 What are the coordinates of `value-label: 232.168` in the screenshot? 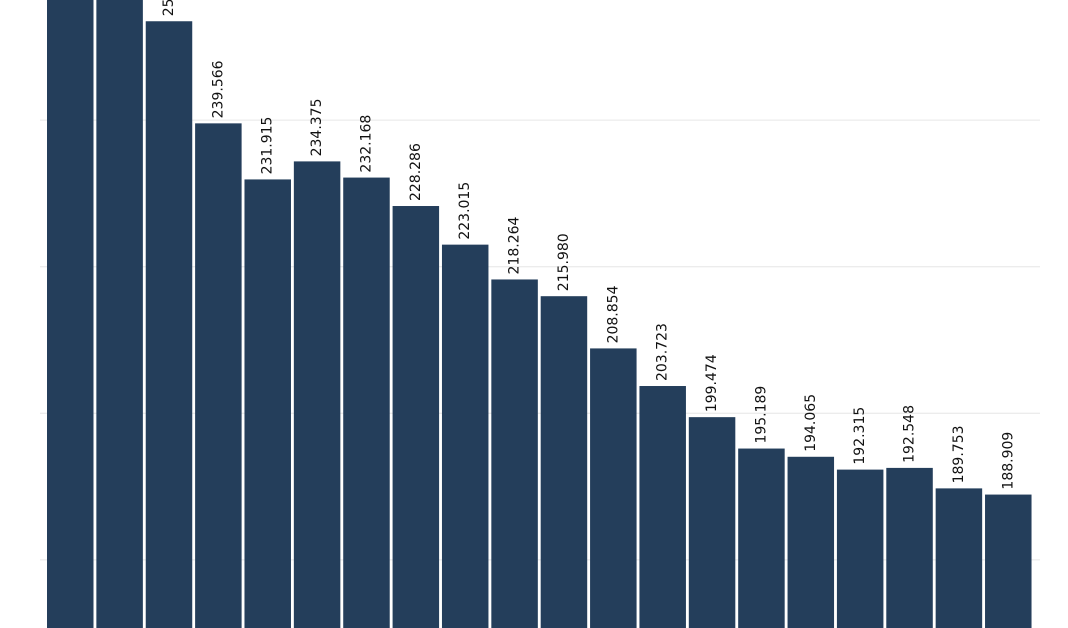 It's located at (366, 144).